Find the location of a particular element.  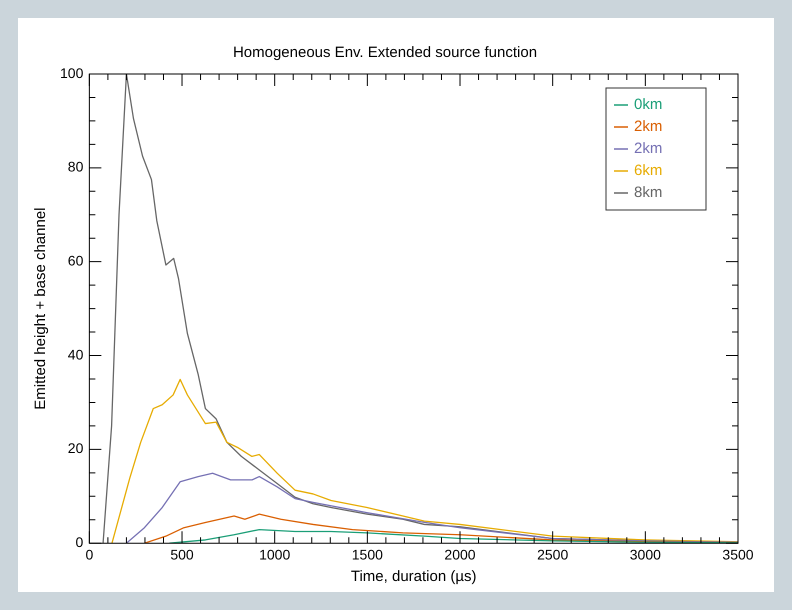

y-tick-label: 0 is located at coordinates (80, 542).